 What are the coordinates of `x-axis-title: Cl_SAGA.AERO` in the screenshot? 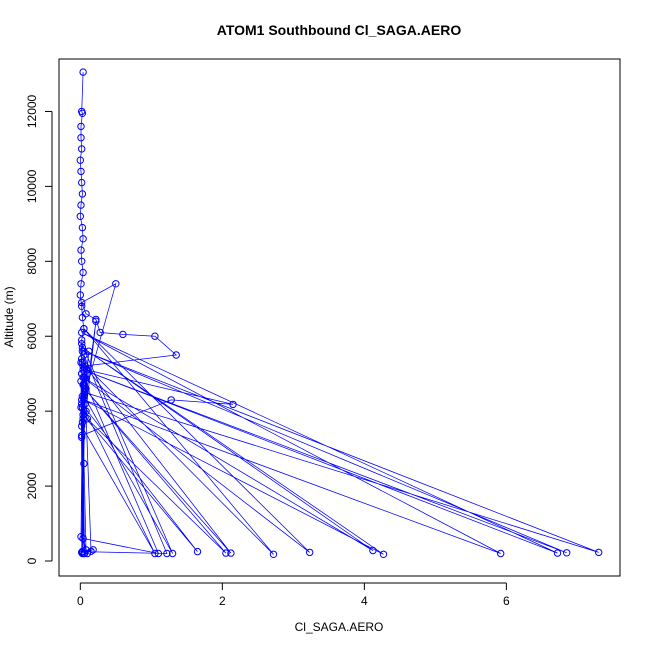 It's located at (339, 627).